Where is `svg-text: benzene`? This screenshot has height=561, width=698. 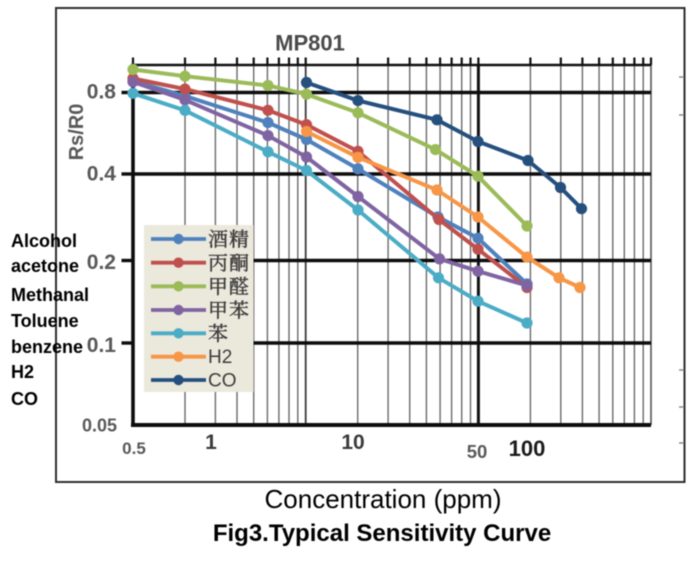
svg-text: benzene is located at coordinates (47, 347).